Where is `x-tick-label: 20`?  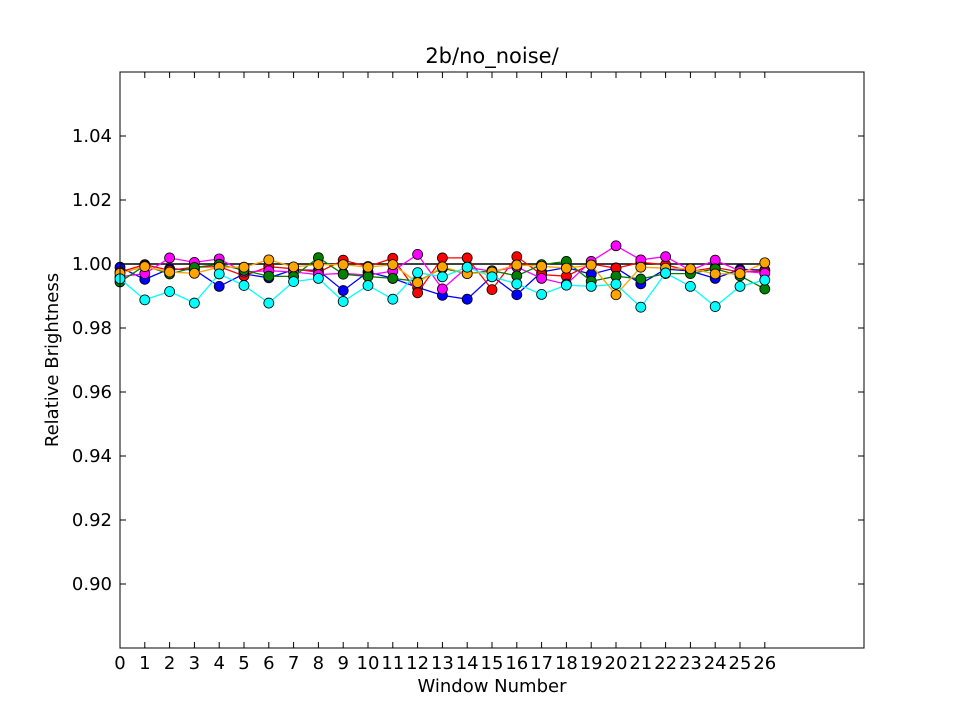 x-tick-label: 20 is located at coordinates (616, 663).